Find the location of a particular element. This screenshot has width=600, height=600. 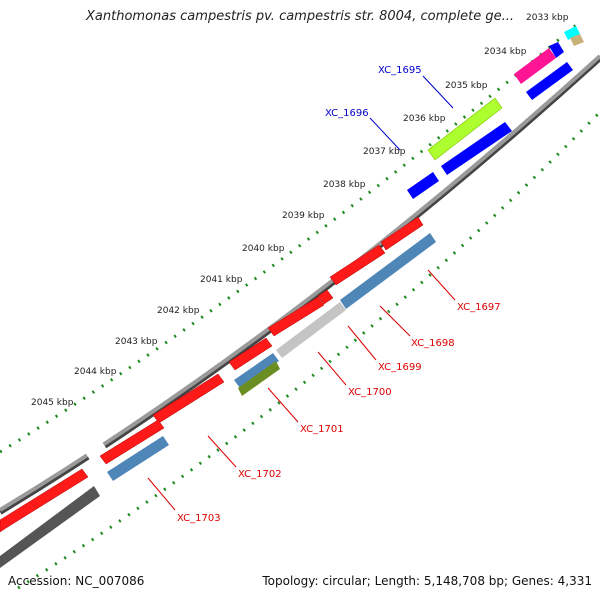

gene-label: XC_1703 is located at coordinates (199, 518).